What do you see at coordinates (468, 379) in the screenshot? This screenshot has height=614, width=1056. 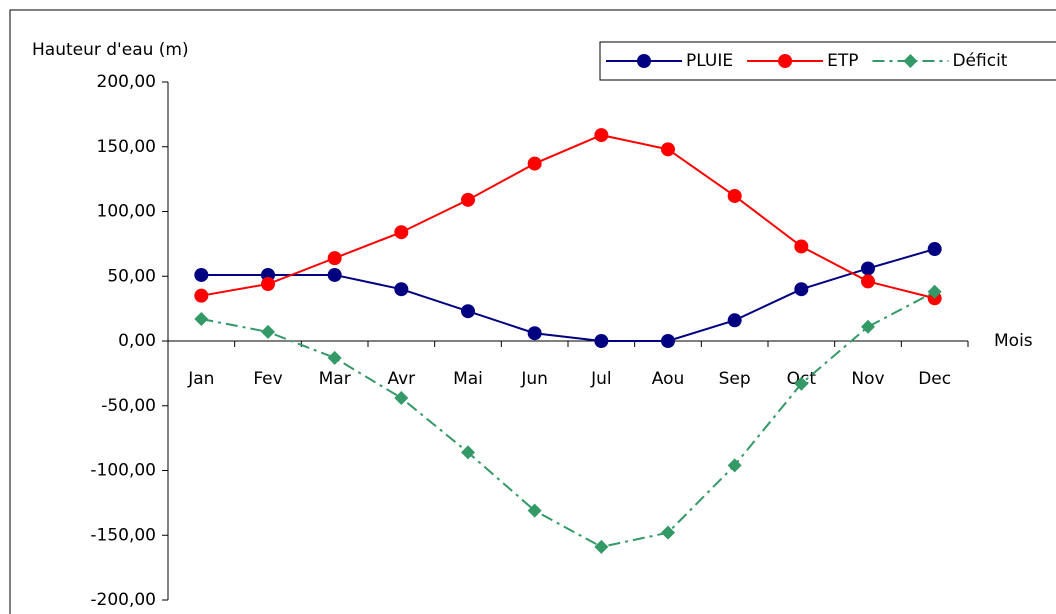 I see `x-tick-label: Mai` at bounding box center [468, 379].